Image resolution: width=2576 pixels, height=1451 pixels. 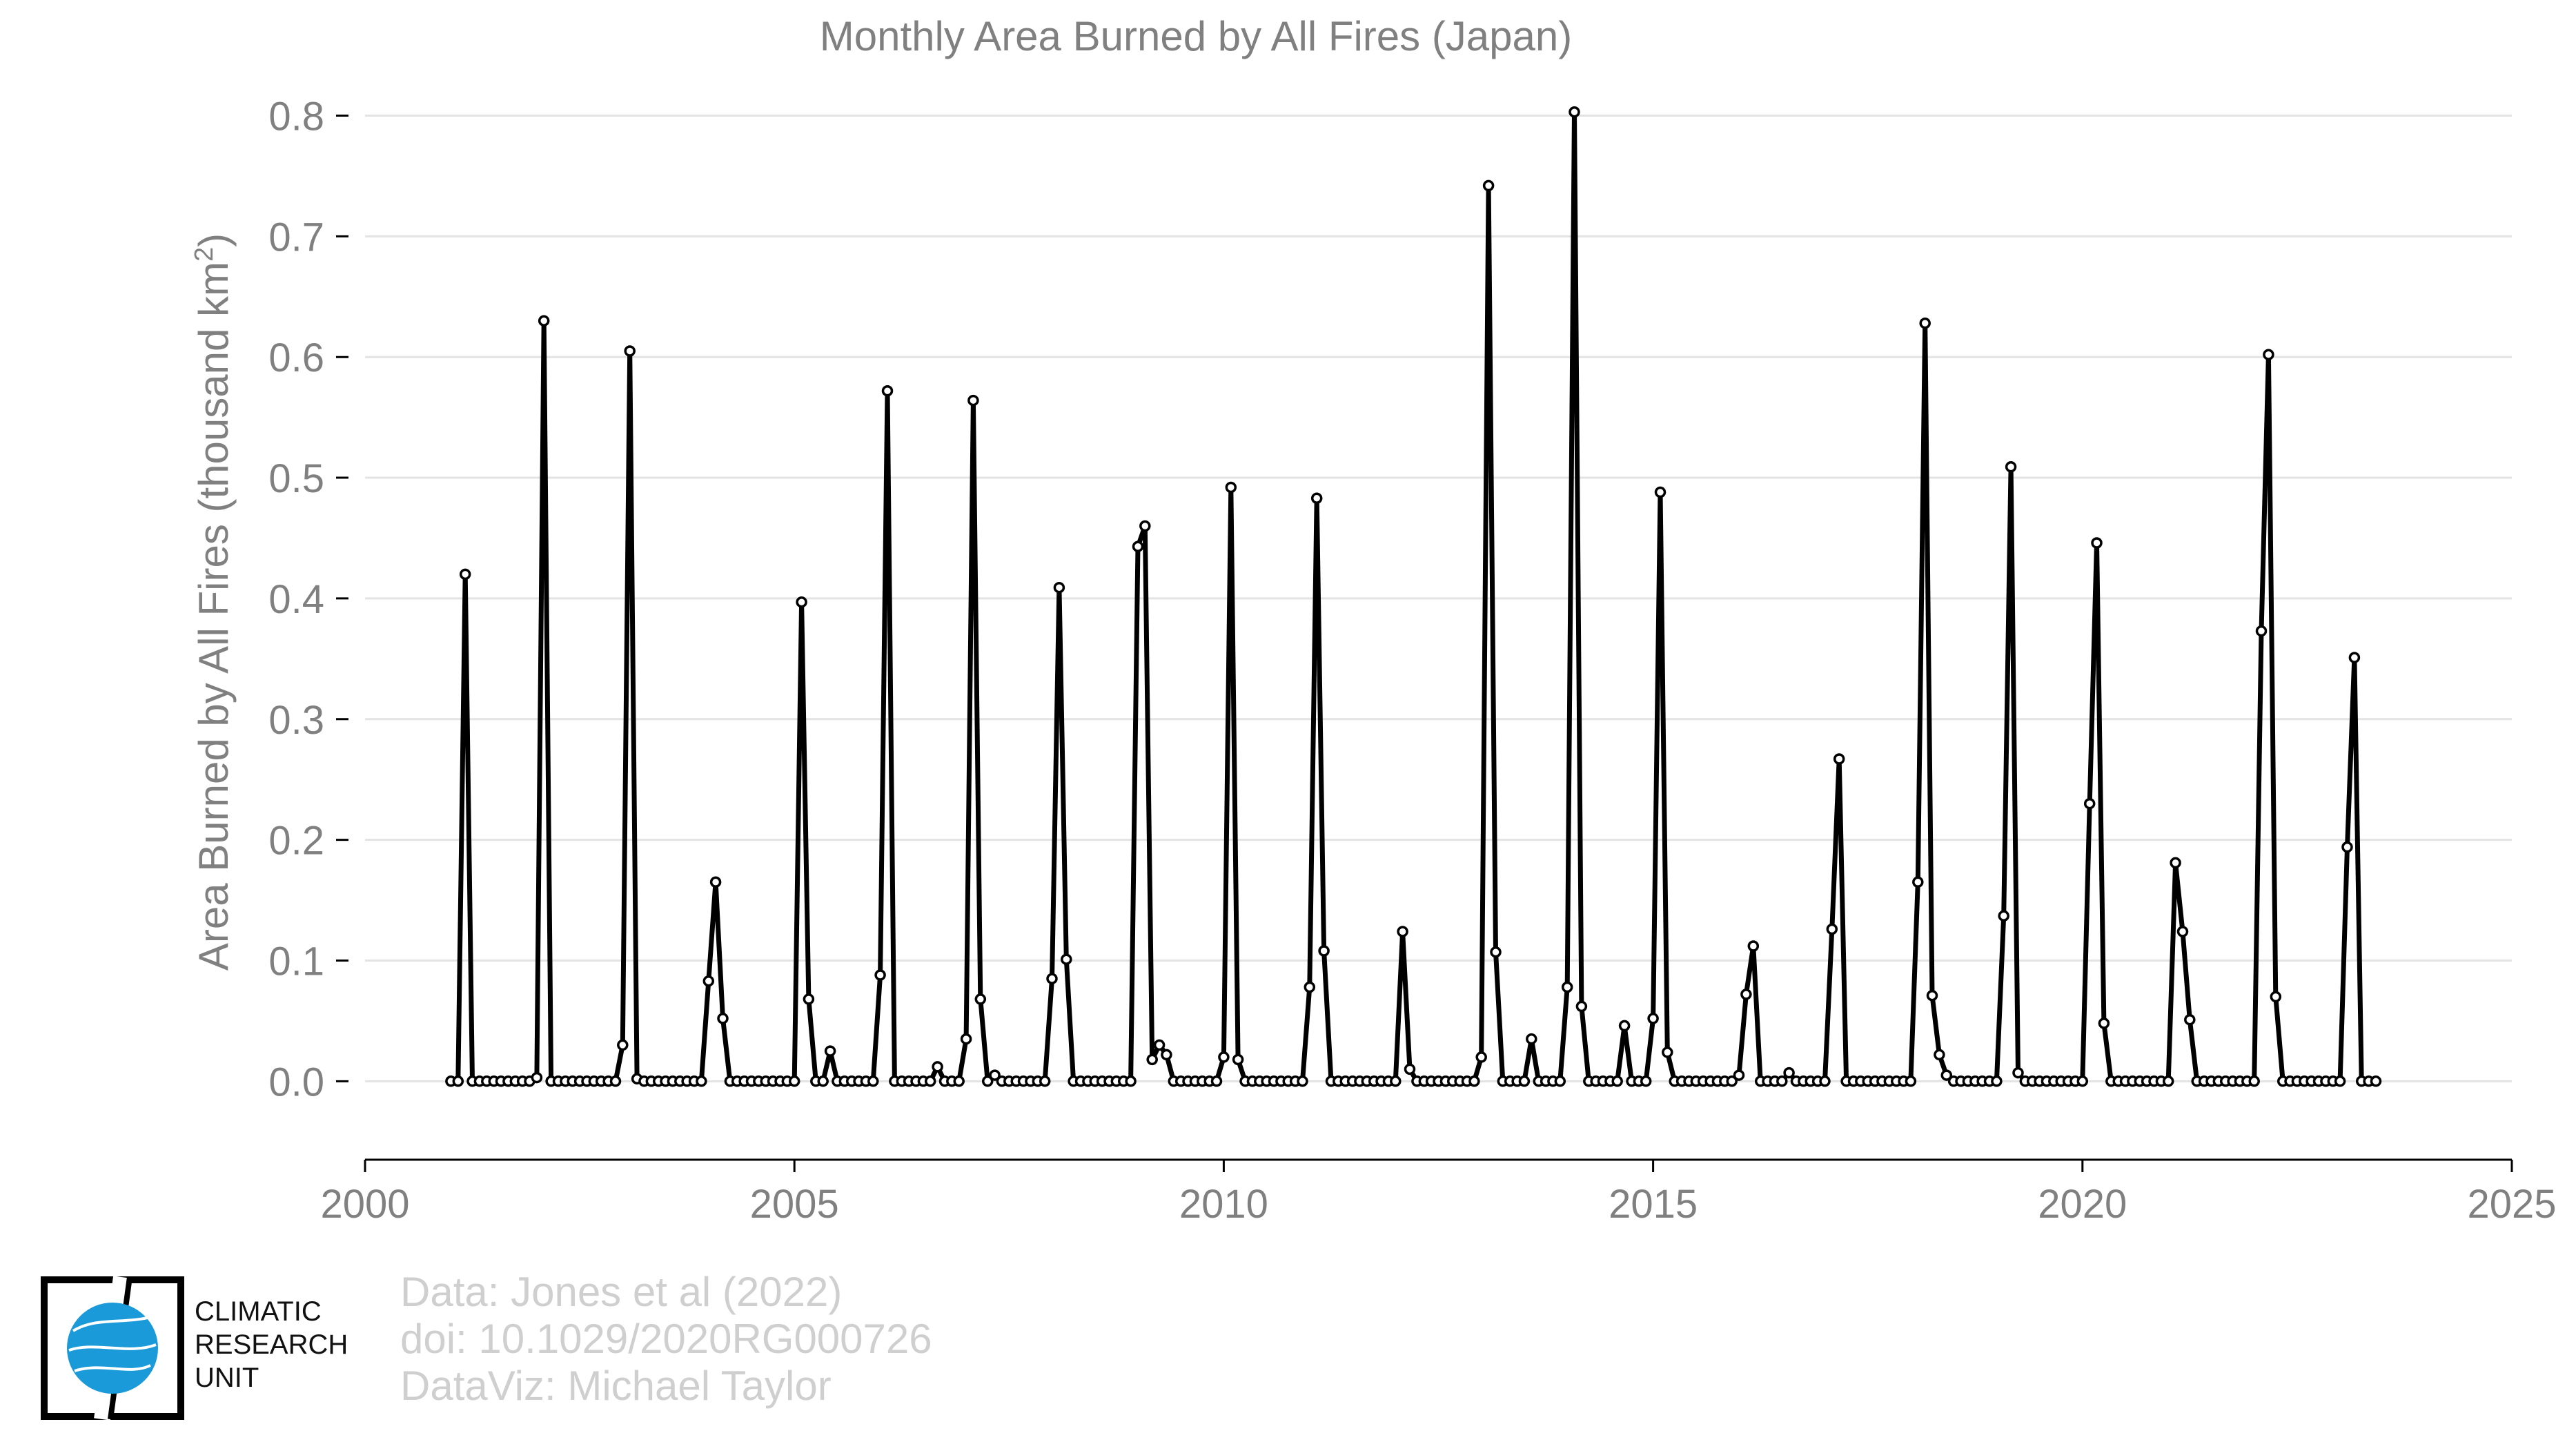 What do you see at coordinates (213, 602) in the screenshot?
I see `y-axis-label: Area Burned by All Fires (thousand km2)` at bounding box center [213, 602].